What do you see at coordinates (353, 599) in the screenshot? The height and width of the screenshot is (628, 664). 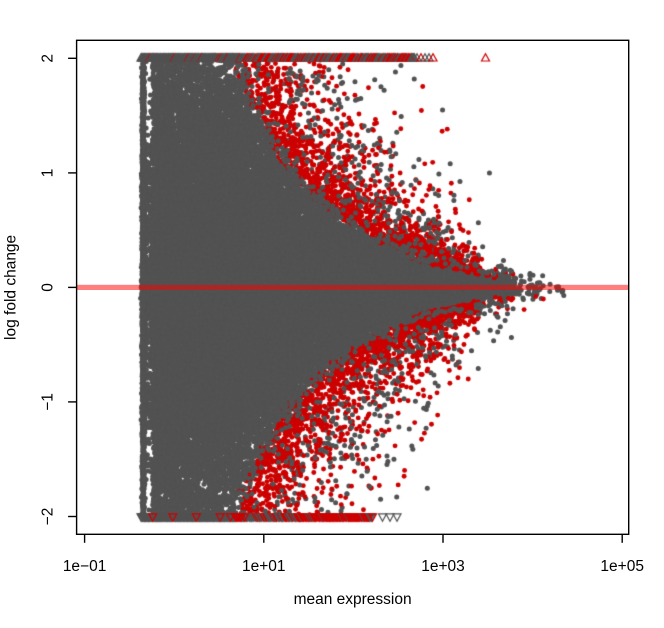 I see `svg-text: mean expression` at bounding box center [353, 599].